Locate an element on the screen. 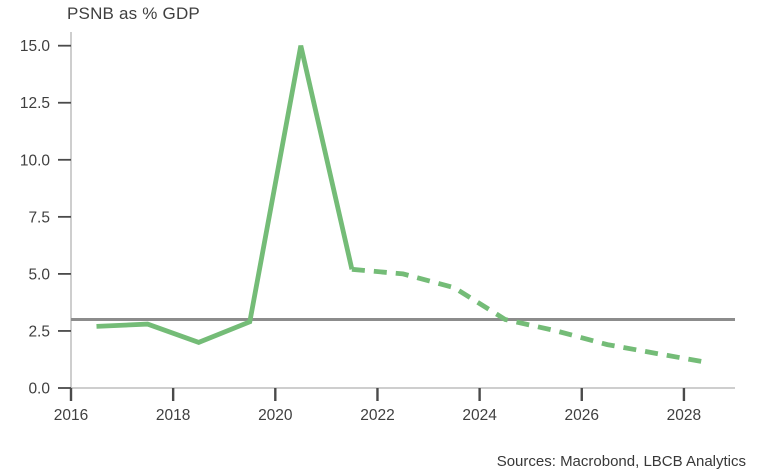 This screenshot has height=473, width=764. y-tick-label: 5.0 is located at coordinates (39, 274).